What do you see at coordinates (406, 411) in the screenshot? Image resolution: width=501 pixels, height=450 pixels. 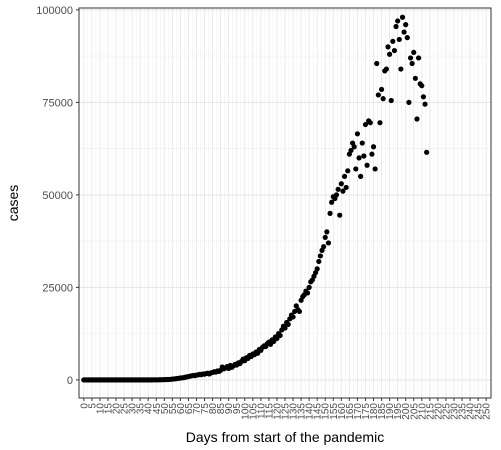 I see `x-tick-label: 200` at bounding box center [406, 411].